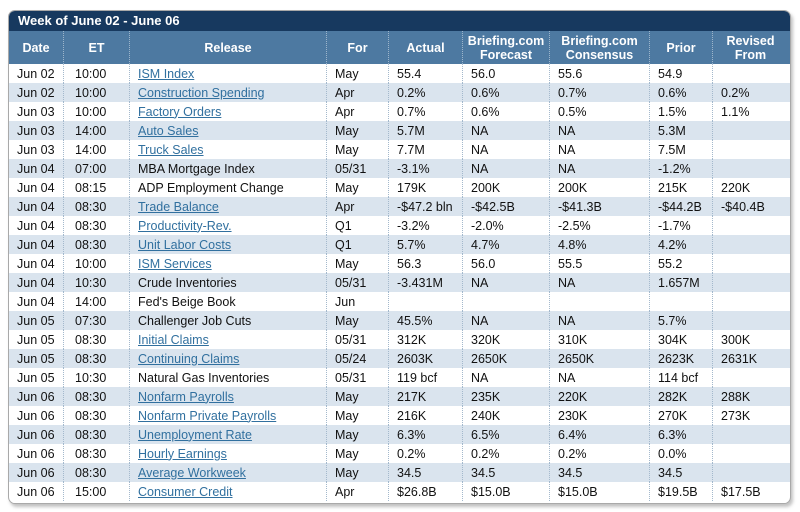 The image size is (800, 512). I want to click on release-link: Nonfarm Private Payrolls, so click(207, 415).